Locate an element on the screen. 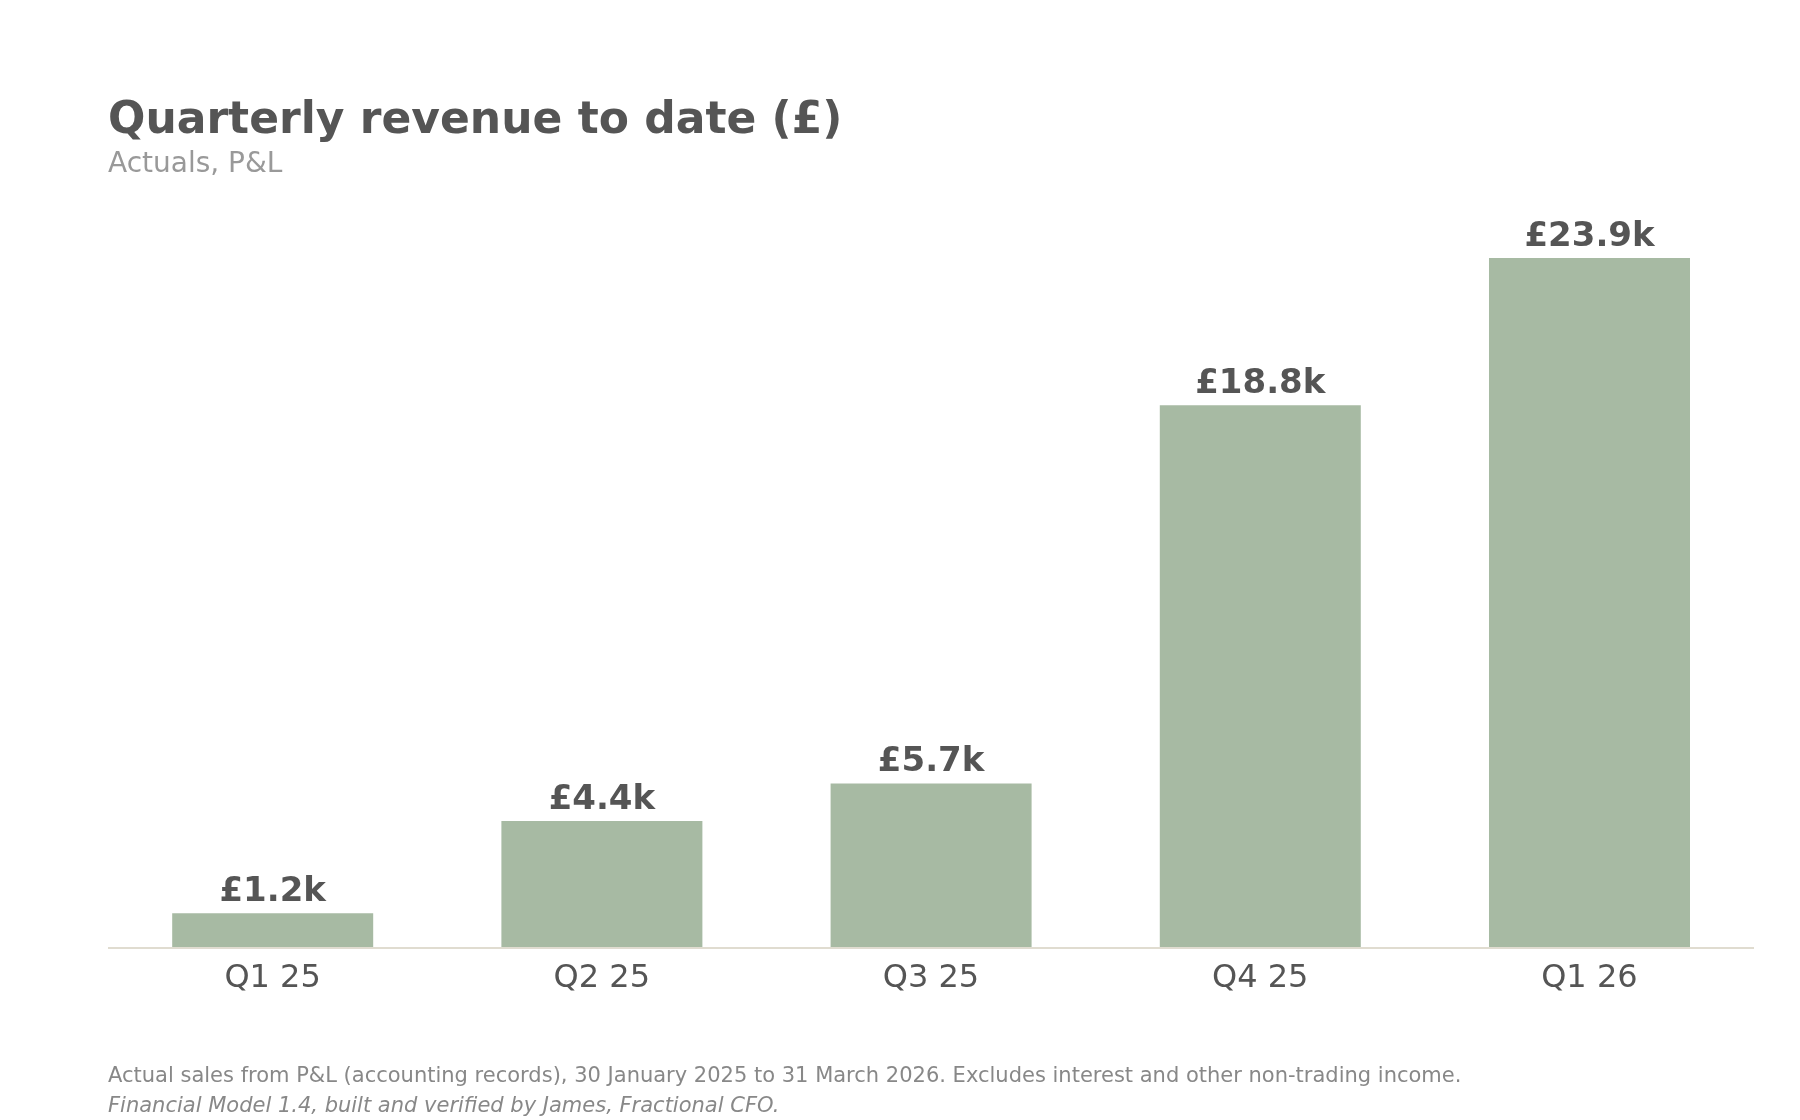 This screenshot has height=1120, width=1800. data-label: £18.8k is located at coordinates (1261, 381).